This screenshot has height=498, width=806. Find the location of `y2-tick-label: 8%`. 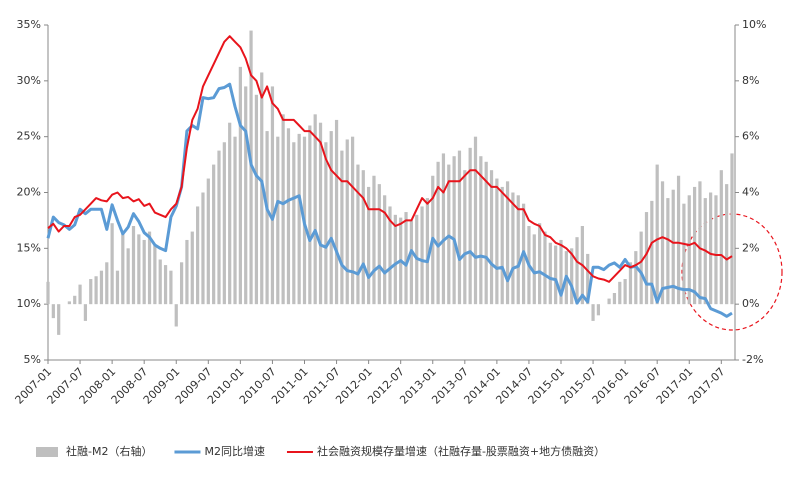

y2-tick-label: 8% is located at coordinates (750, 80).